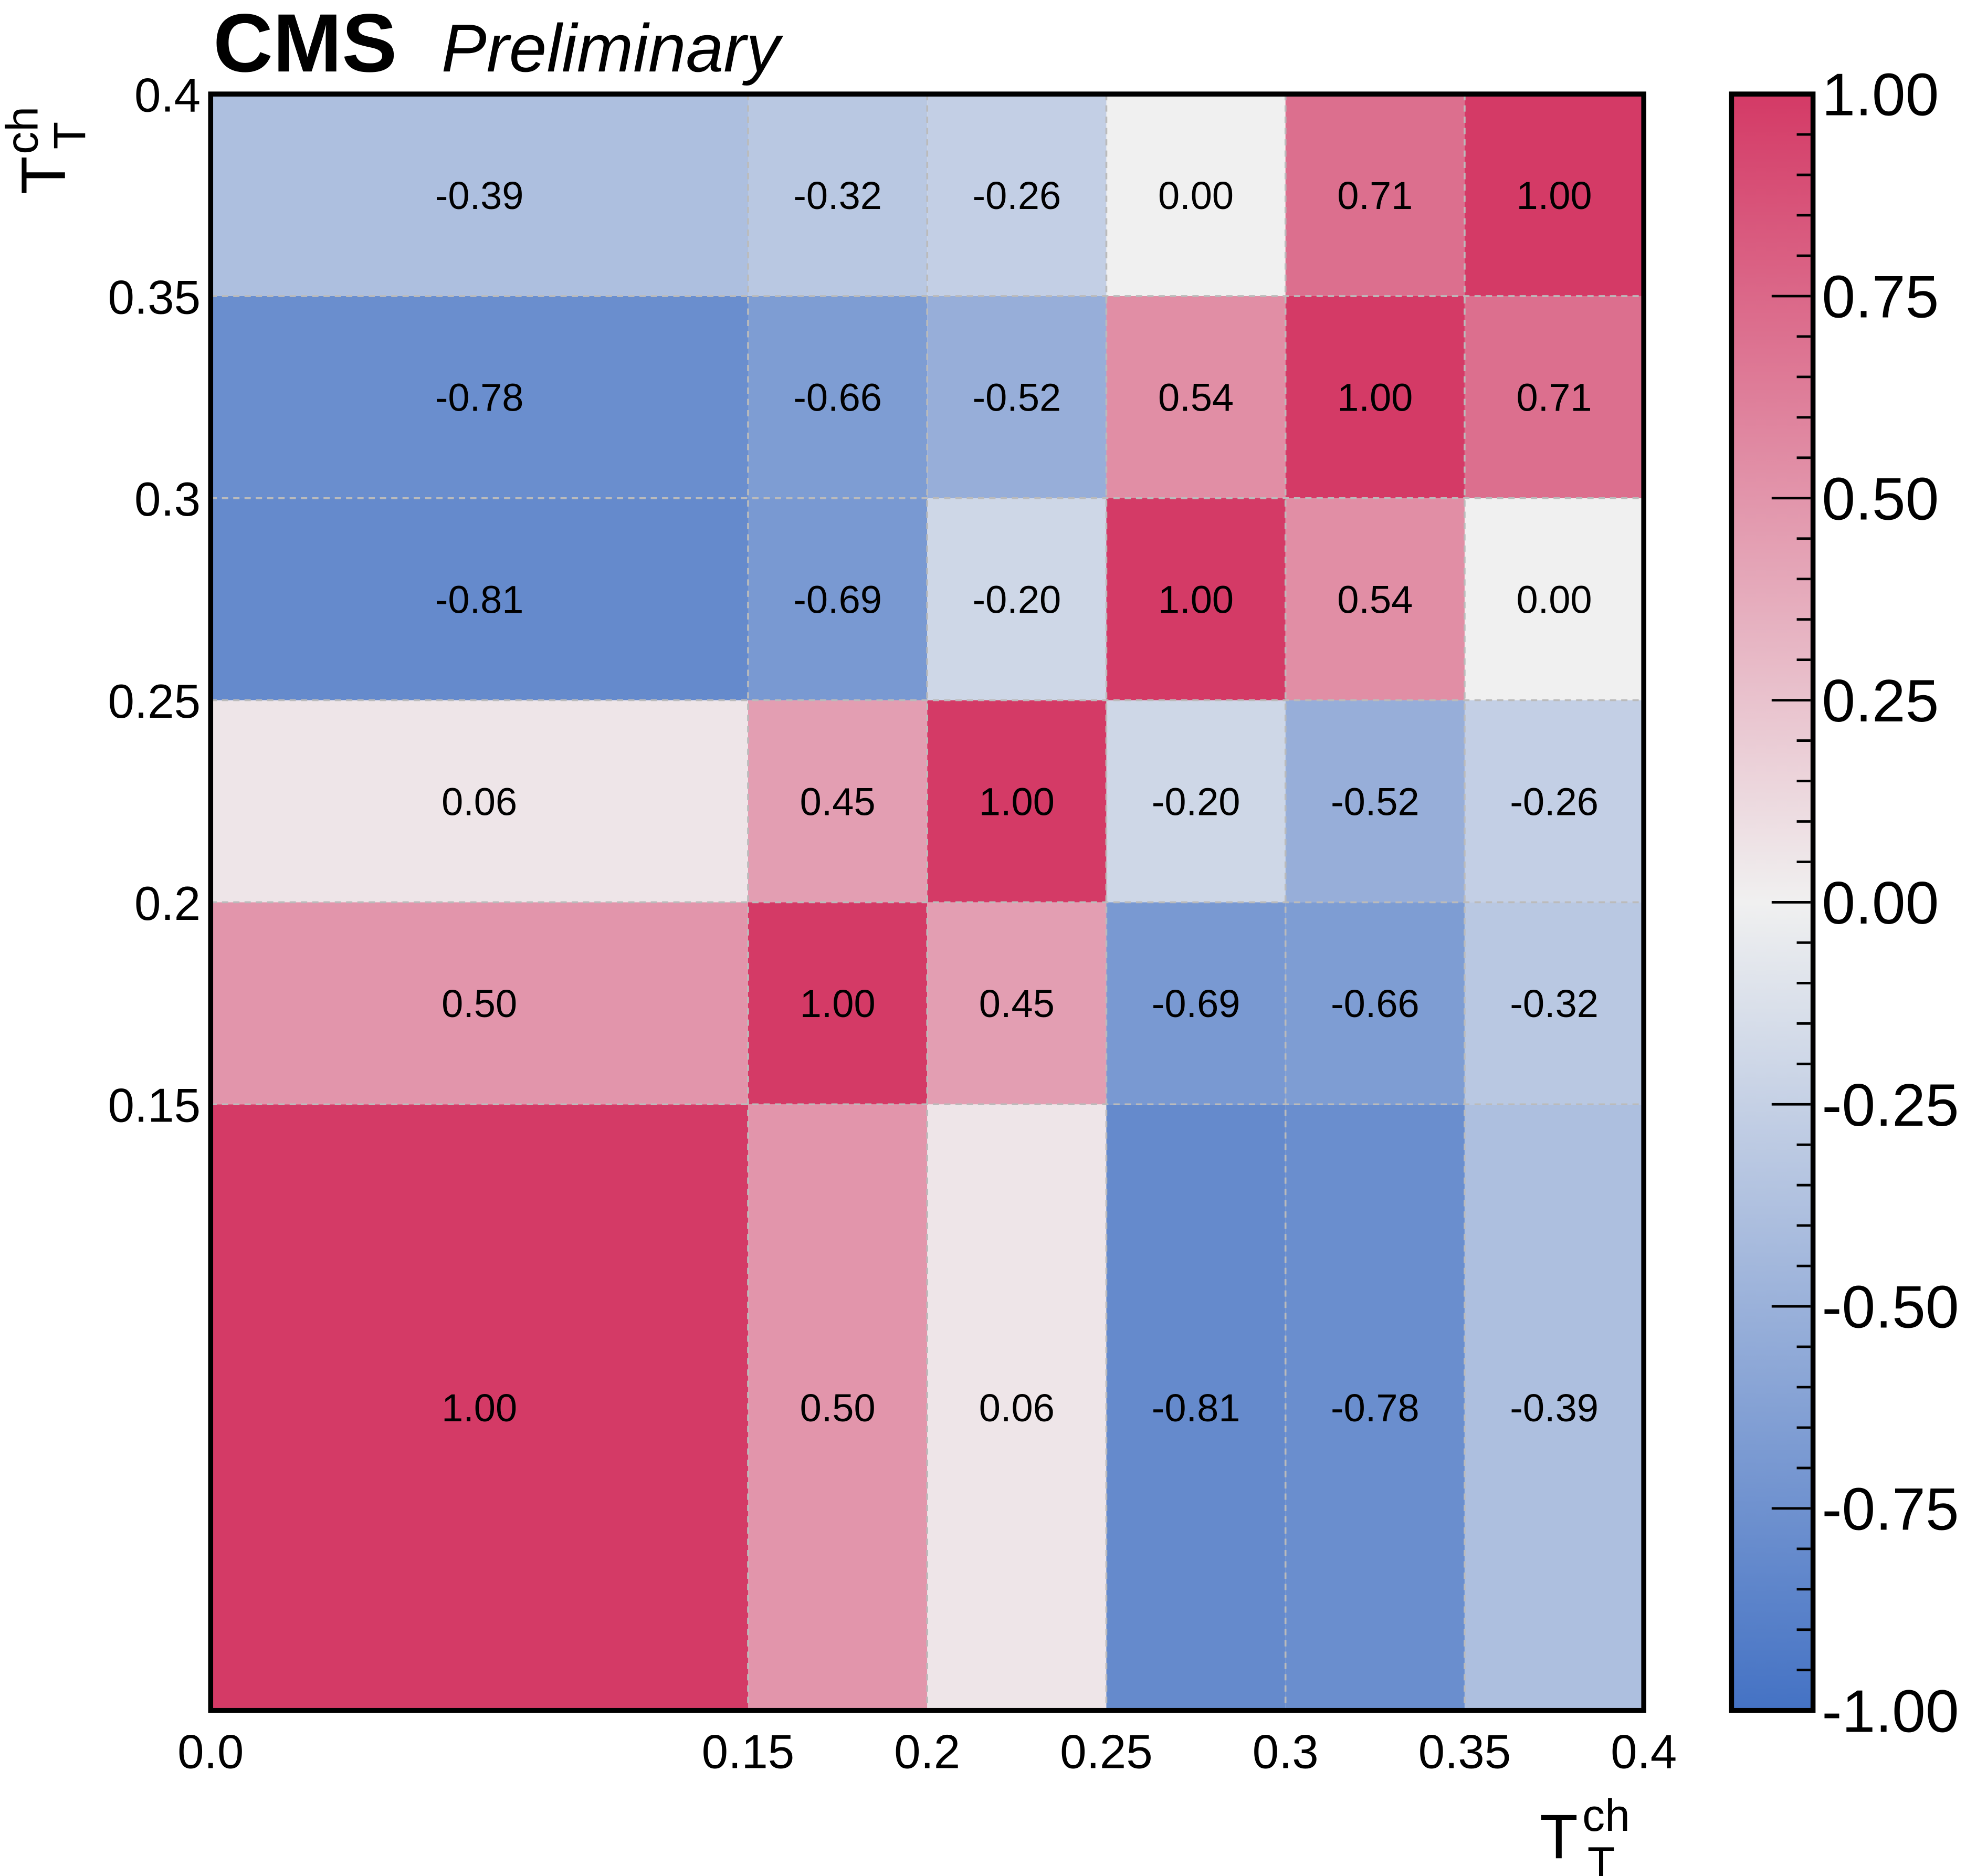 This screenshot has height=1876, width=1966. What do you see at coordinates (154, 701) in the screenshot?
I see `y-tick-label: 0.25` at bounding box center [154, 701].